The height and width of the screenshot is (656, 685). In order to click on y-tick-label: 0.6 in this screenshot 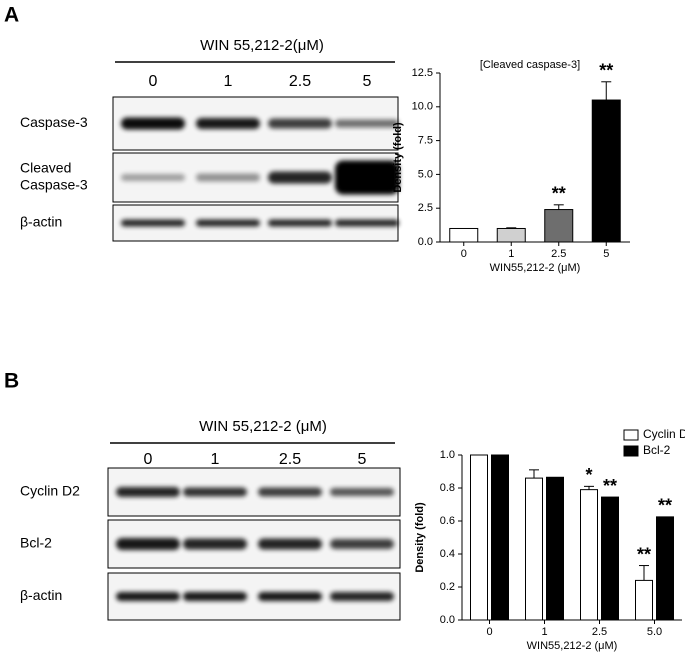, I will do `click(447, 521)`.